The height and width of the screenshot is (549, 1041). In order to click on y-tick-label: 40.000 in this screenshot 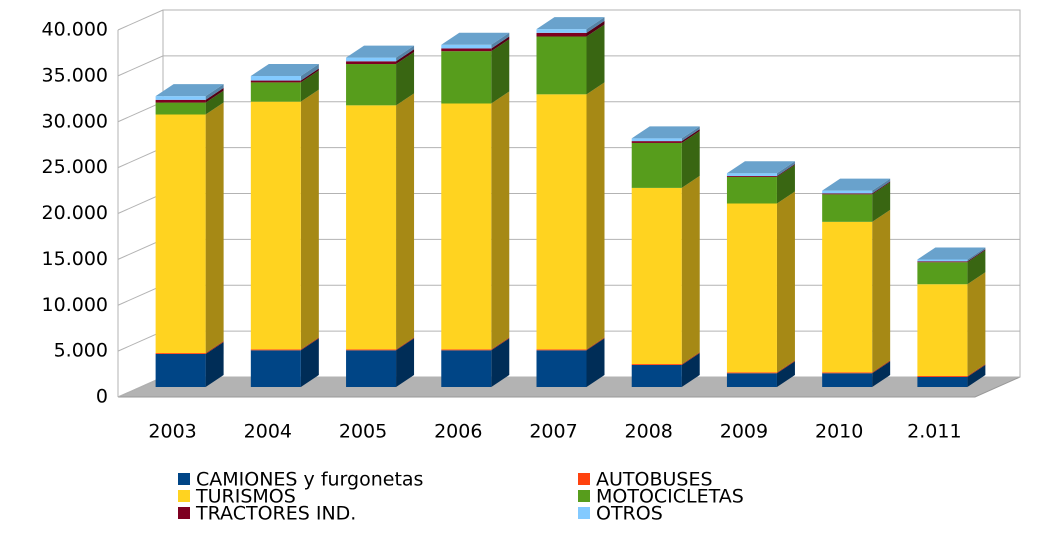, I will do `click(75, 30)`.